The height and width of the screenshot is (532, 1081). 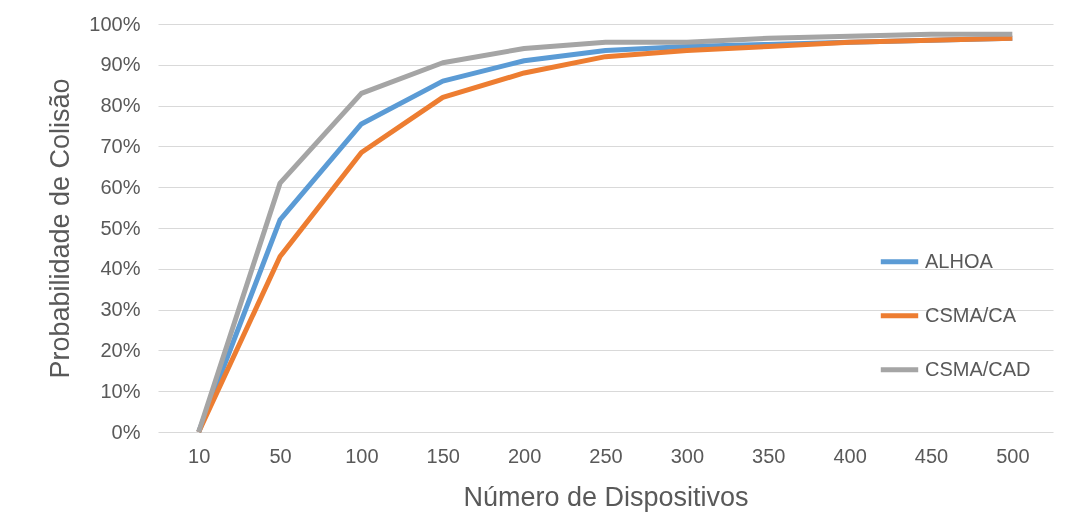 What do you see at coordinates (978, 368) in the screenshot?
I see `legend-label: CSMA/CAD` at bounding box center [978, 368].